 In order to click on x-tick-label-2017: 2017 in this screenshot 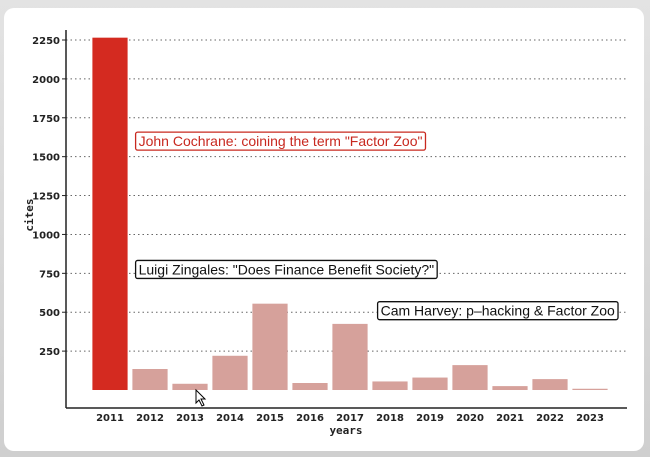, I will do `click(350, 418)`.